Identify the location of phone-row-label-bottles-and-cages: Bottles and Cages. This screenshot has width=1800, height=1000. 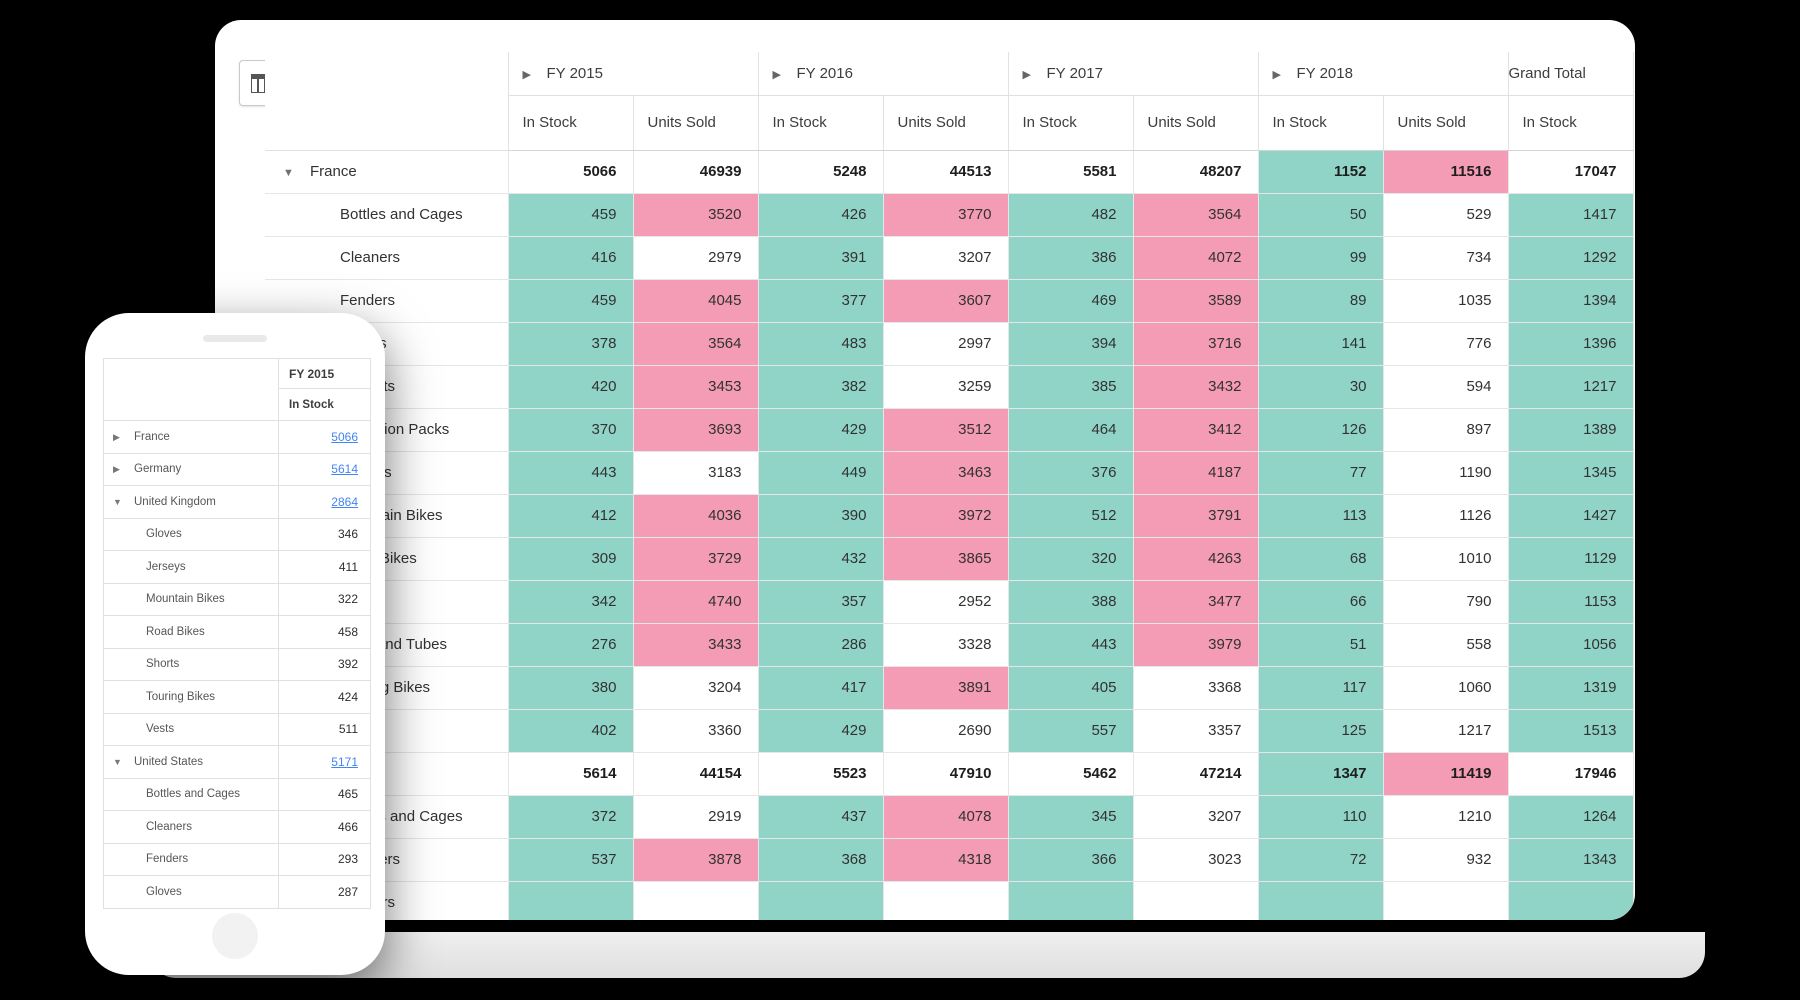
(191, 794).